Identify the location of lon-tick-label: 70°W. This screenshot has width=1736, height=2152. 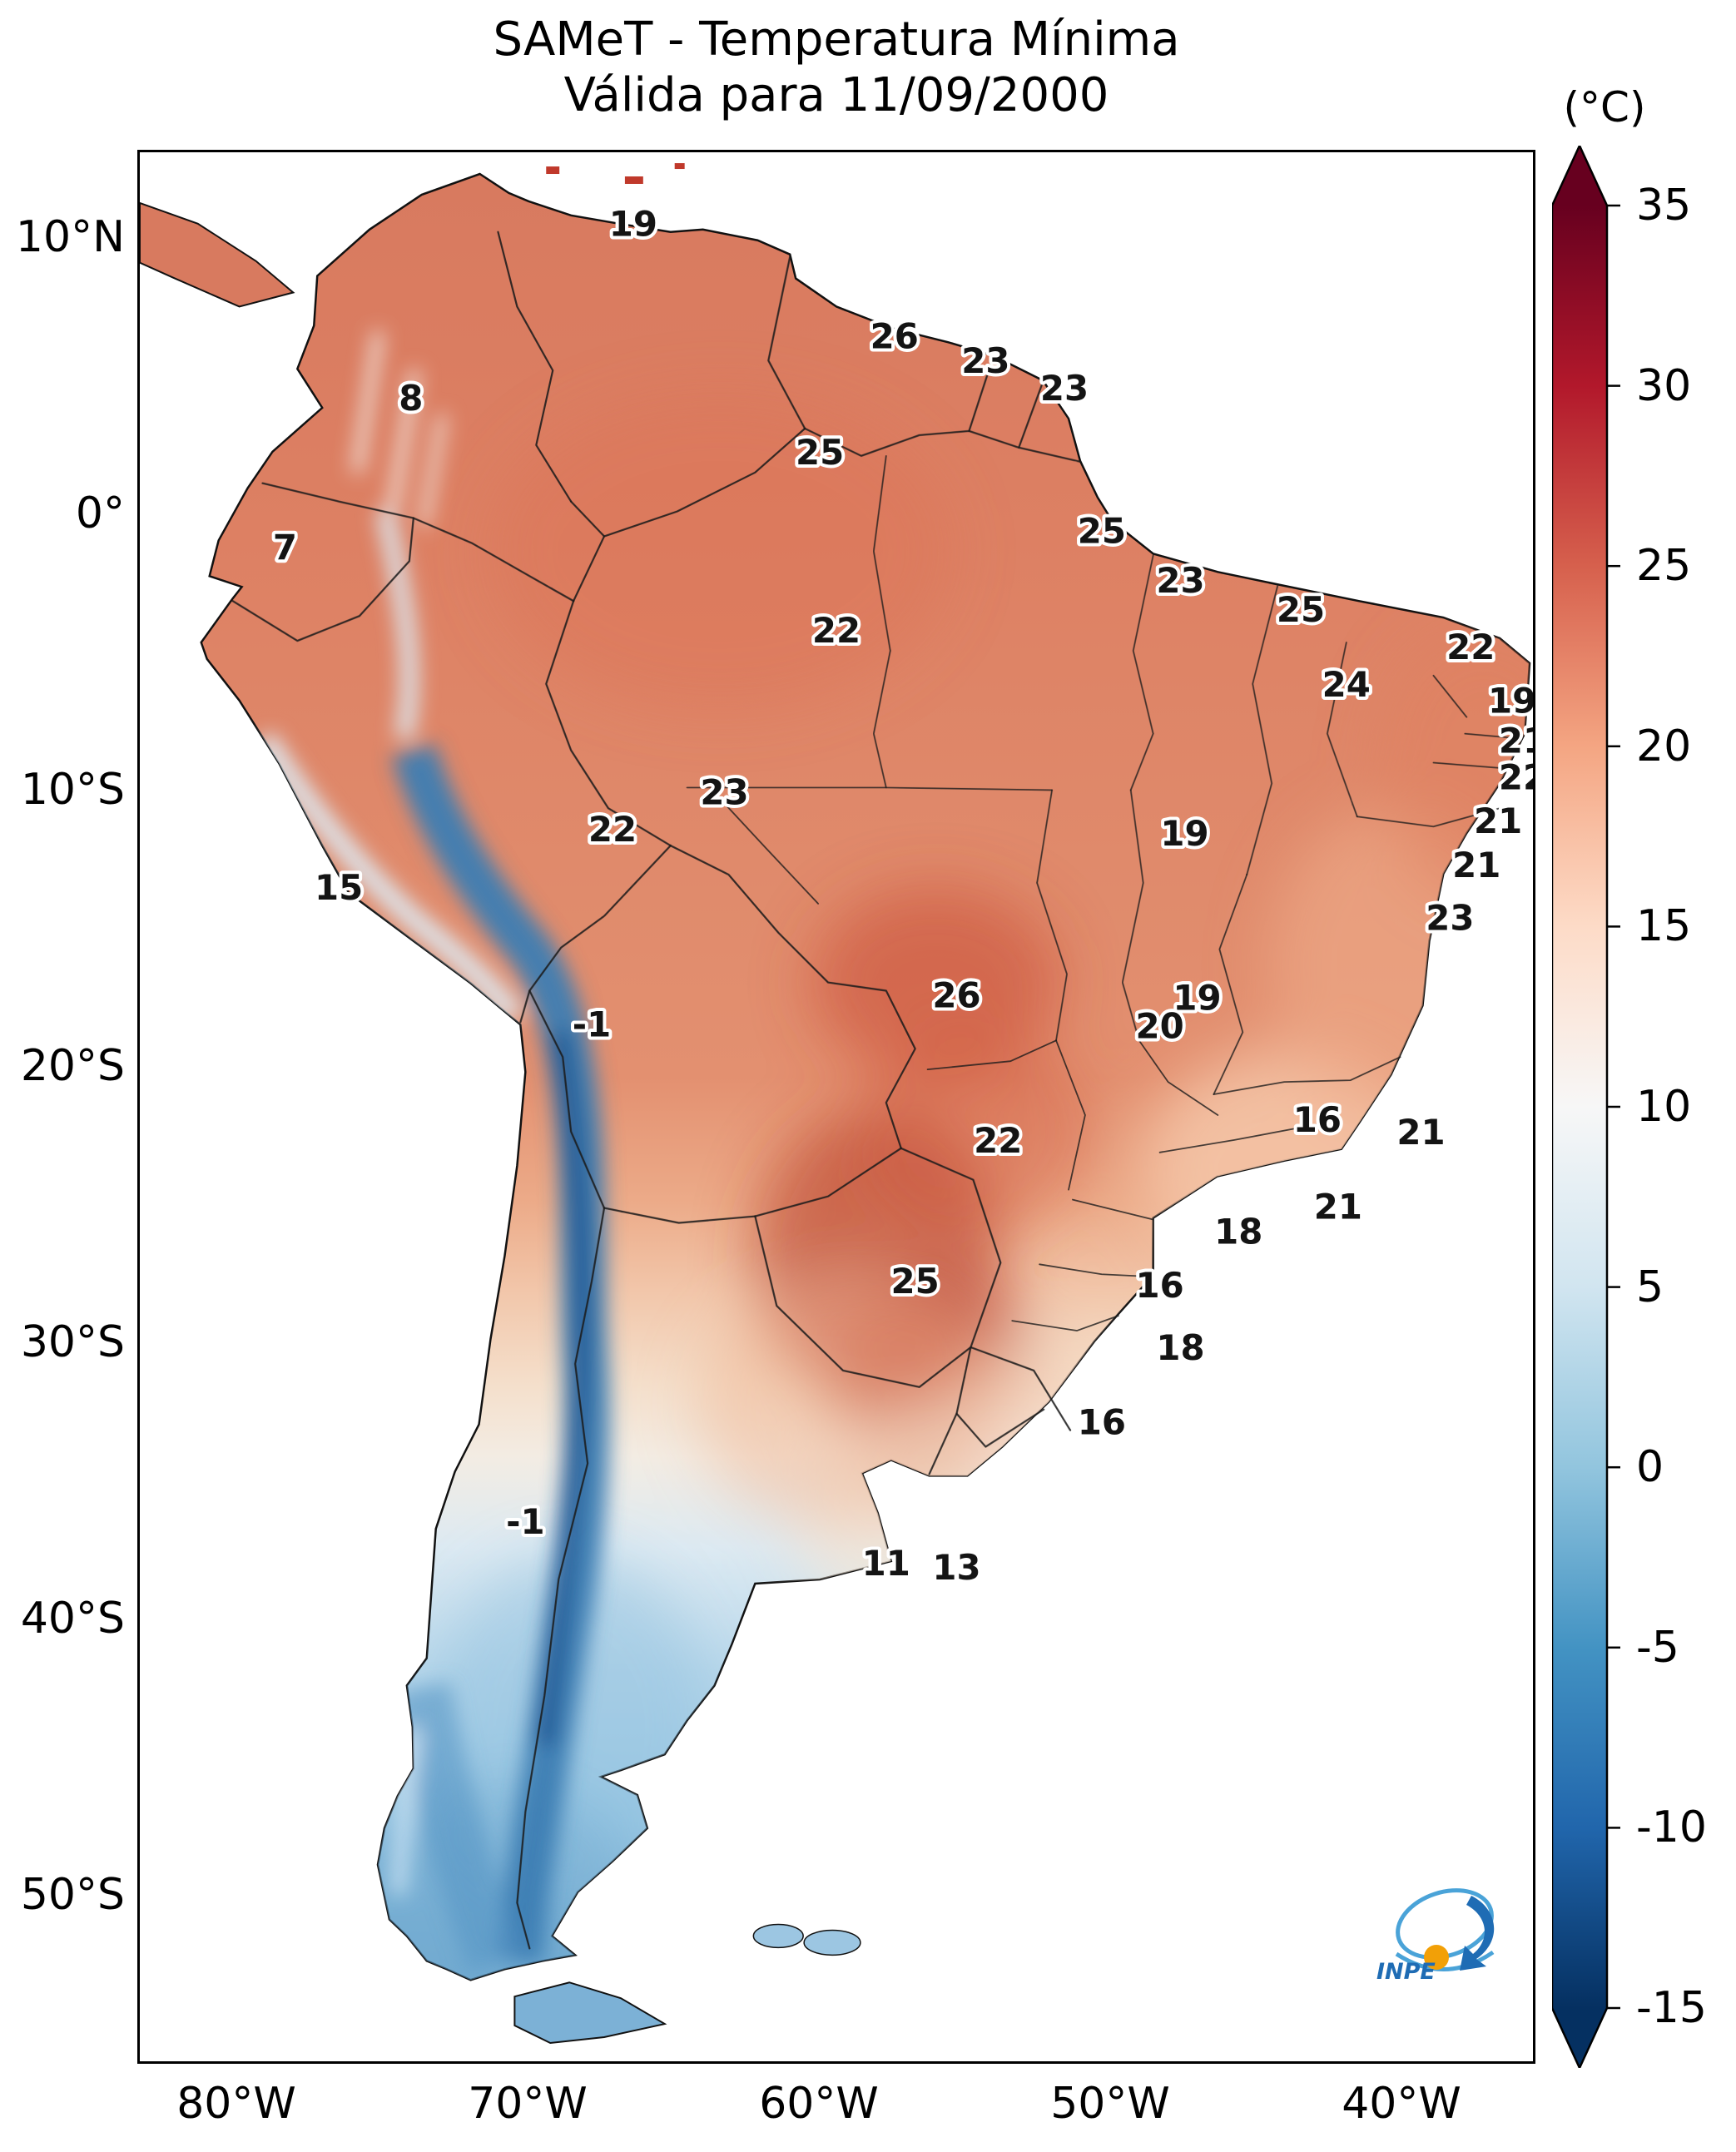
(528, 2104).